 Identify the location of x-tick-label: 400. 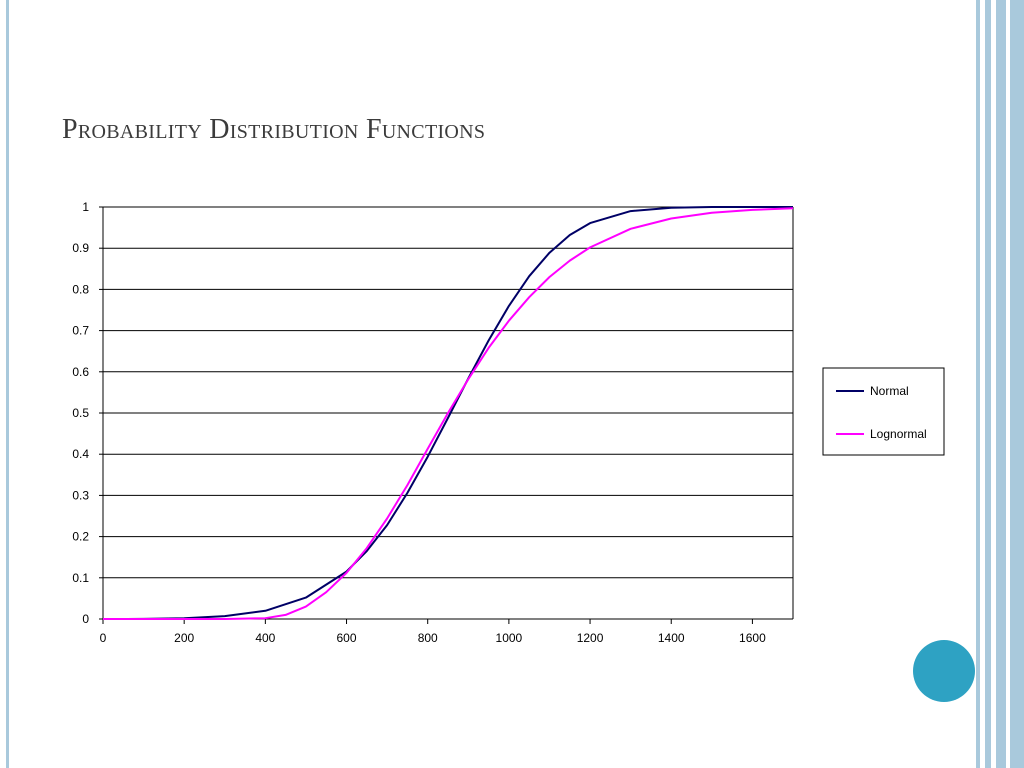
(265, 638).